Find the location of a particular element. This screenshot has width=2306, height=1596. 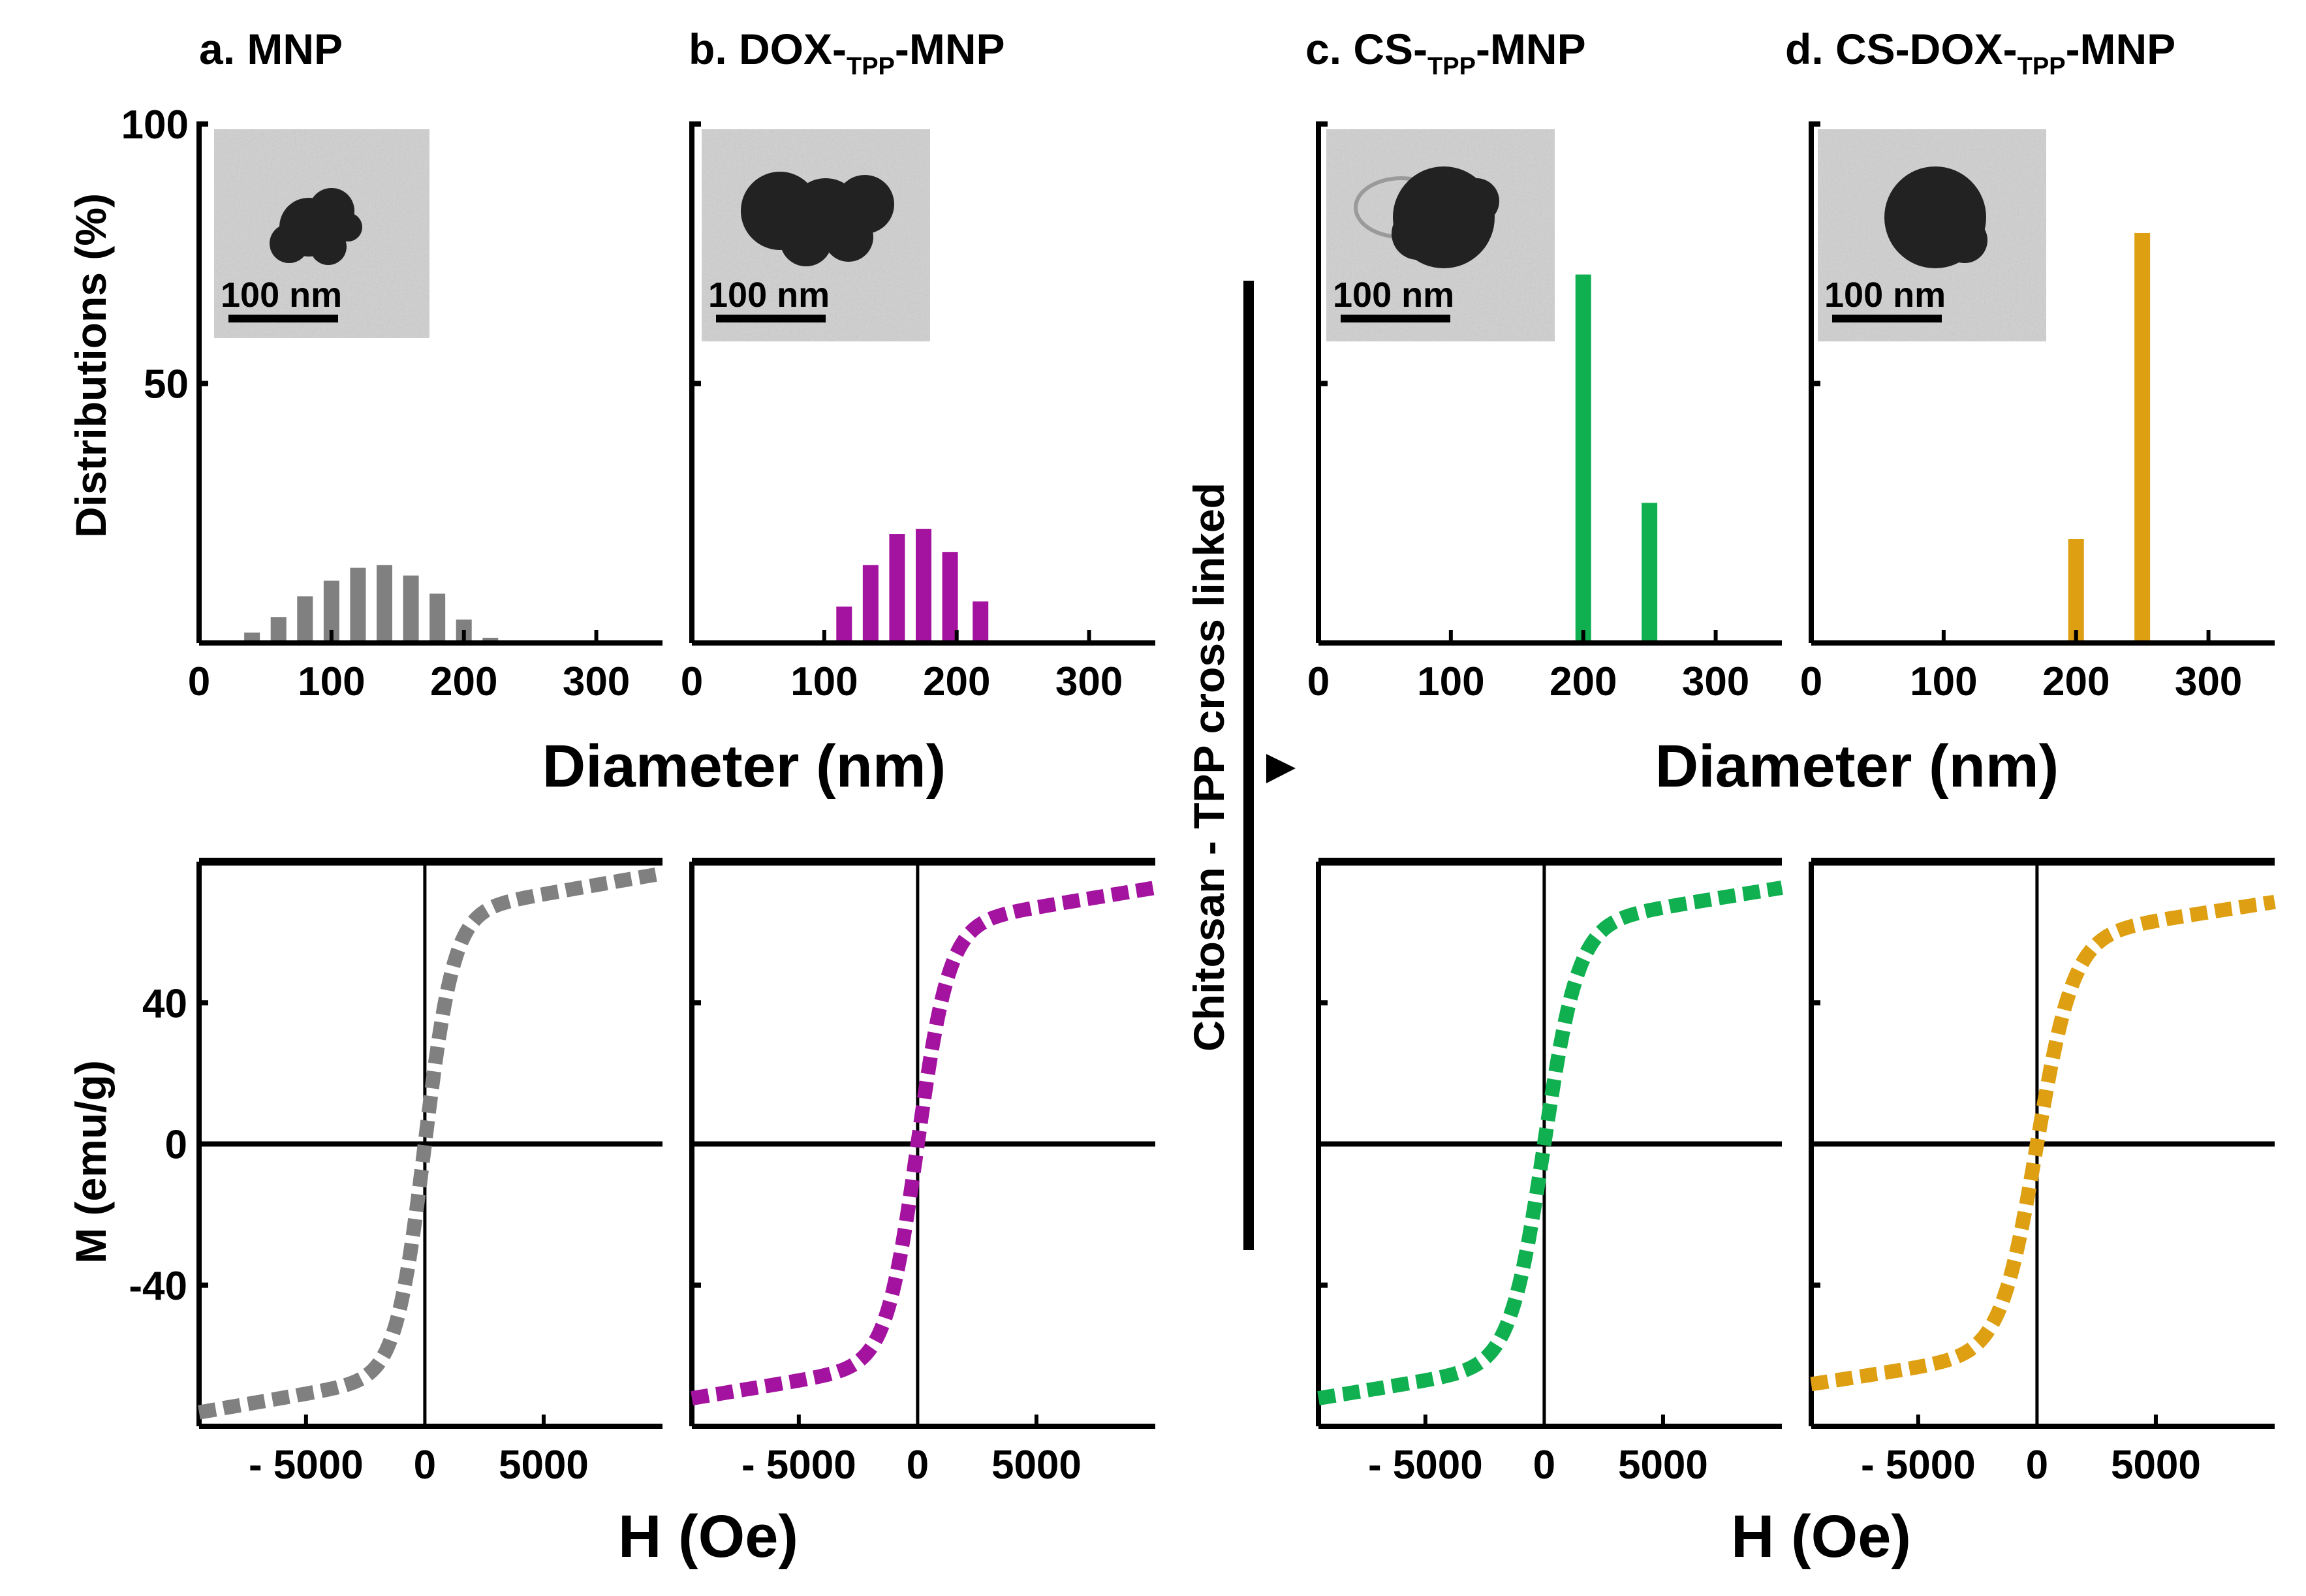

mag-y-axis-title: M (emu/g) is located at coordinates (91, 1162).